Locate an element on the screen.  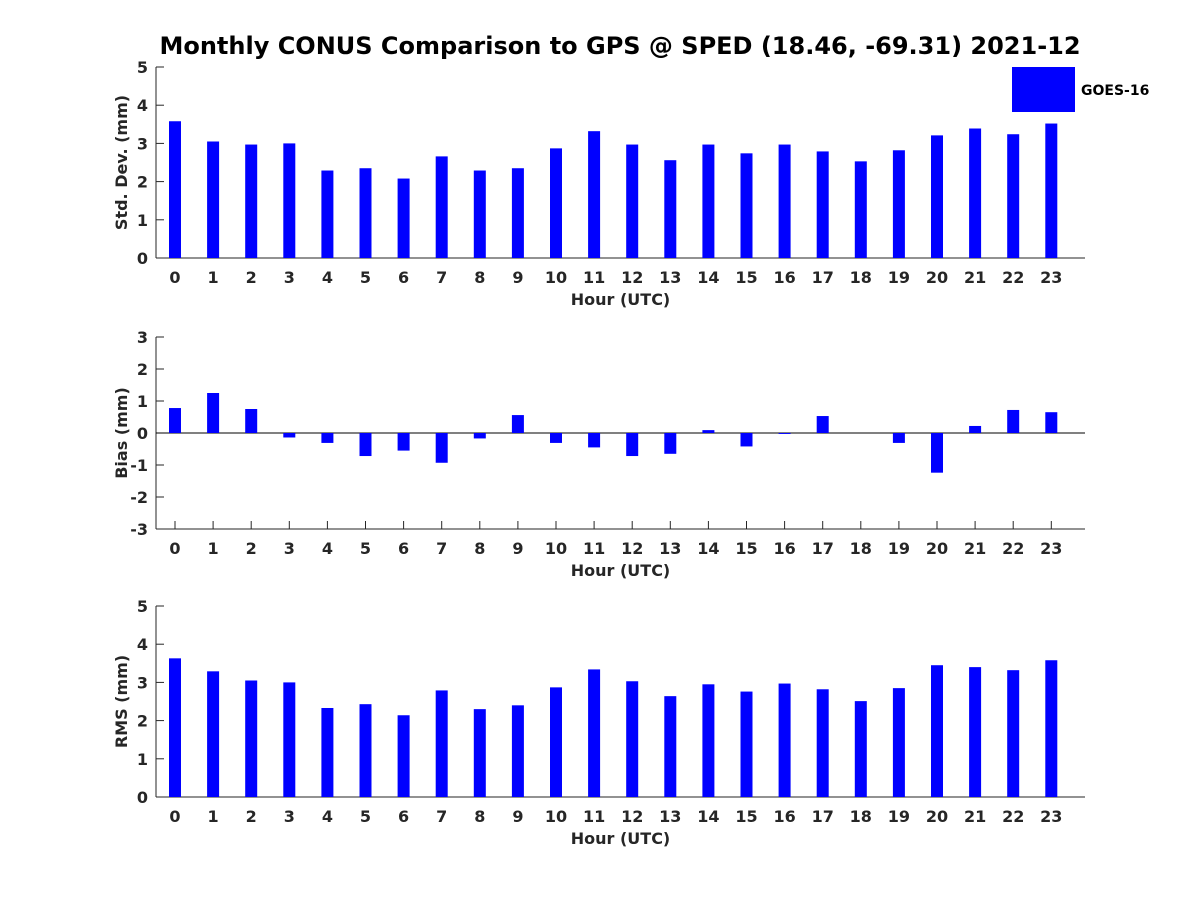
y-tick-label: 1 is located at coordinates (142, 401).